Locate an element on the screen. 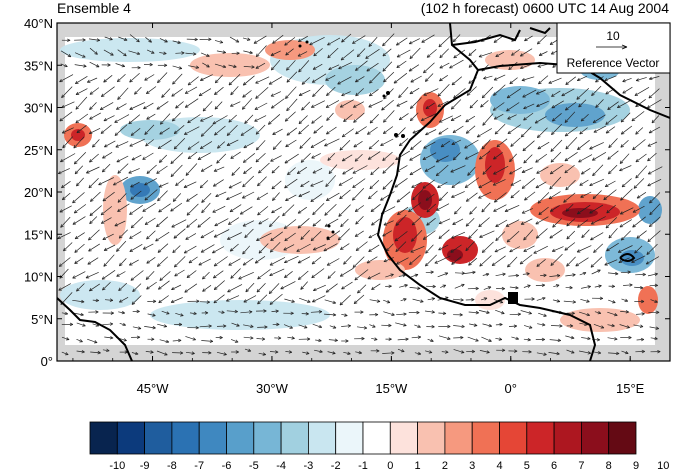 This screenshot has height=471, width=673. colorbar-label: -1 is located at coordinates (363, 465).